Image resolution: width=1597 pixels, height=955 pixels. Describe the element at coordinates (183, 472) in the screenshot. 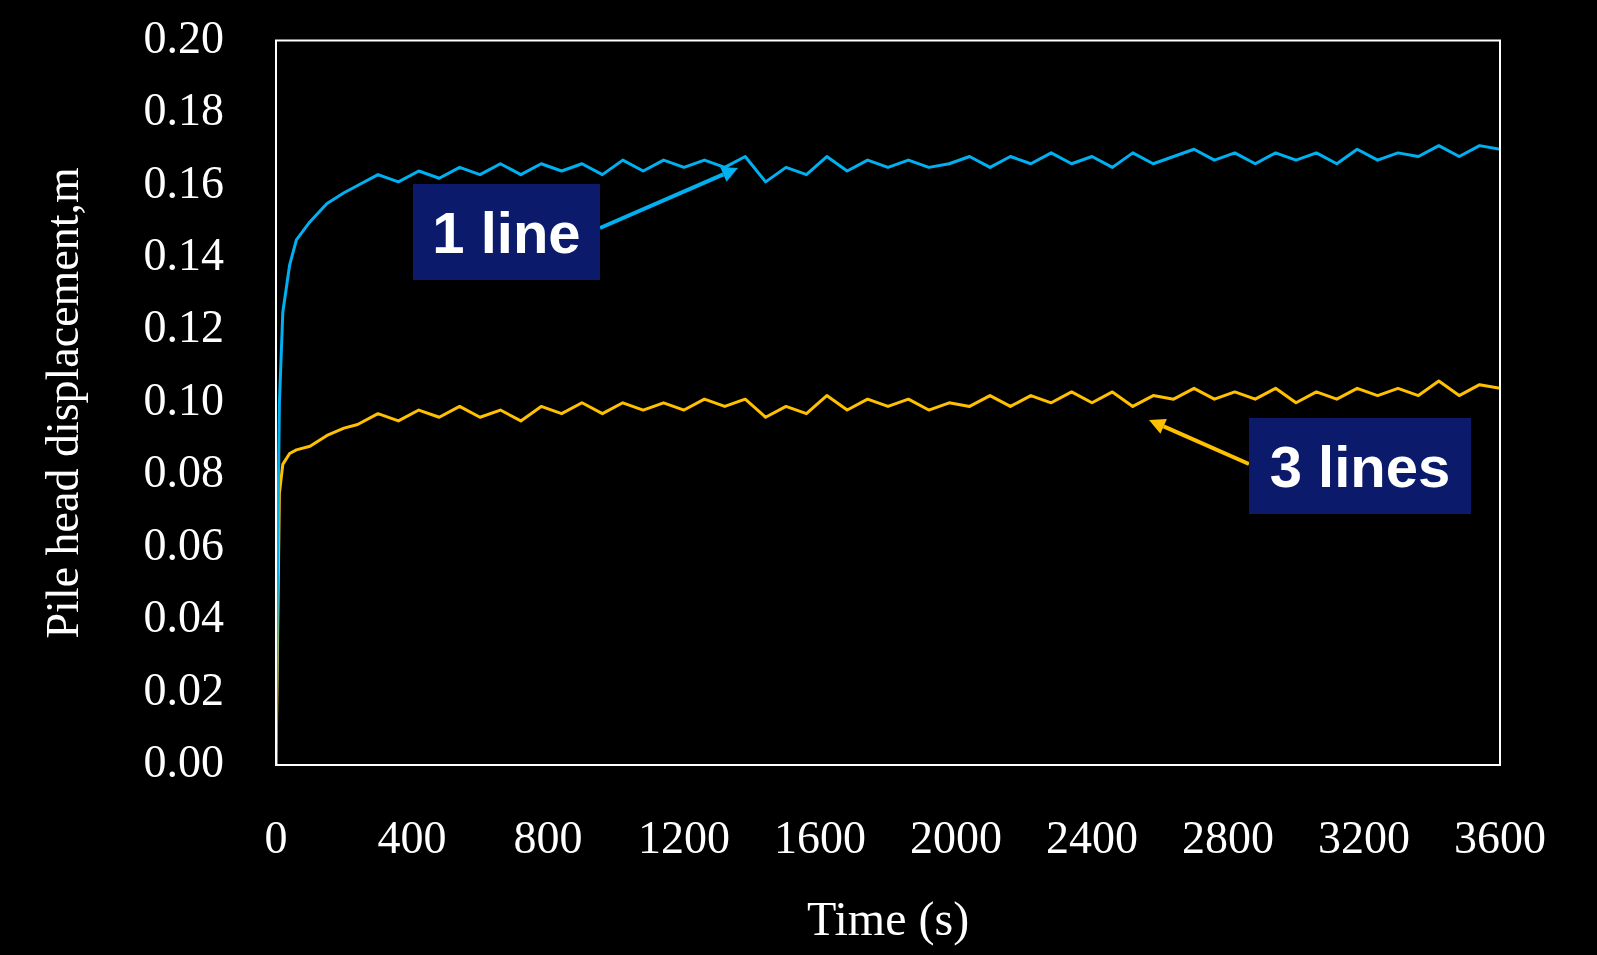

I see `y-tick-label: 0.08` at that location.